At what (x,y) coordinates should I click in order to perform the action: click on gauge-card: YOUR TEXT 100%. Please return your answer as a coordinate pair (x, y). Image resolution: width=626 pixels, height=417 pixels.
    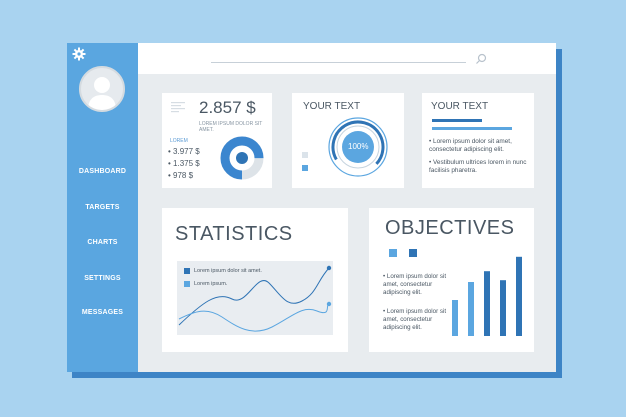
    Looking at the image, I should click on (348, 140).